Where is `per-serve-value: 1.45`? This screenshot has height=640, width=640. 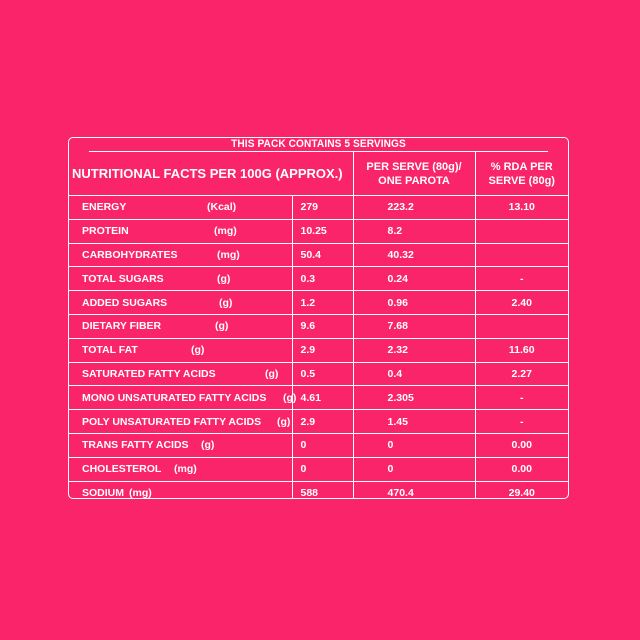 per-serve-value: 1.45 is located at coordinates (414, 421).